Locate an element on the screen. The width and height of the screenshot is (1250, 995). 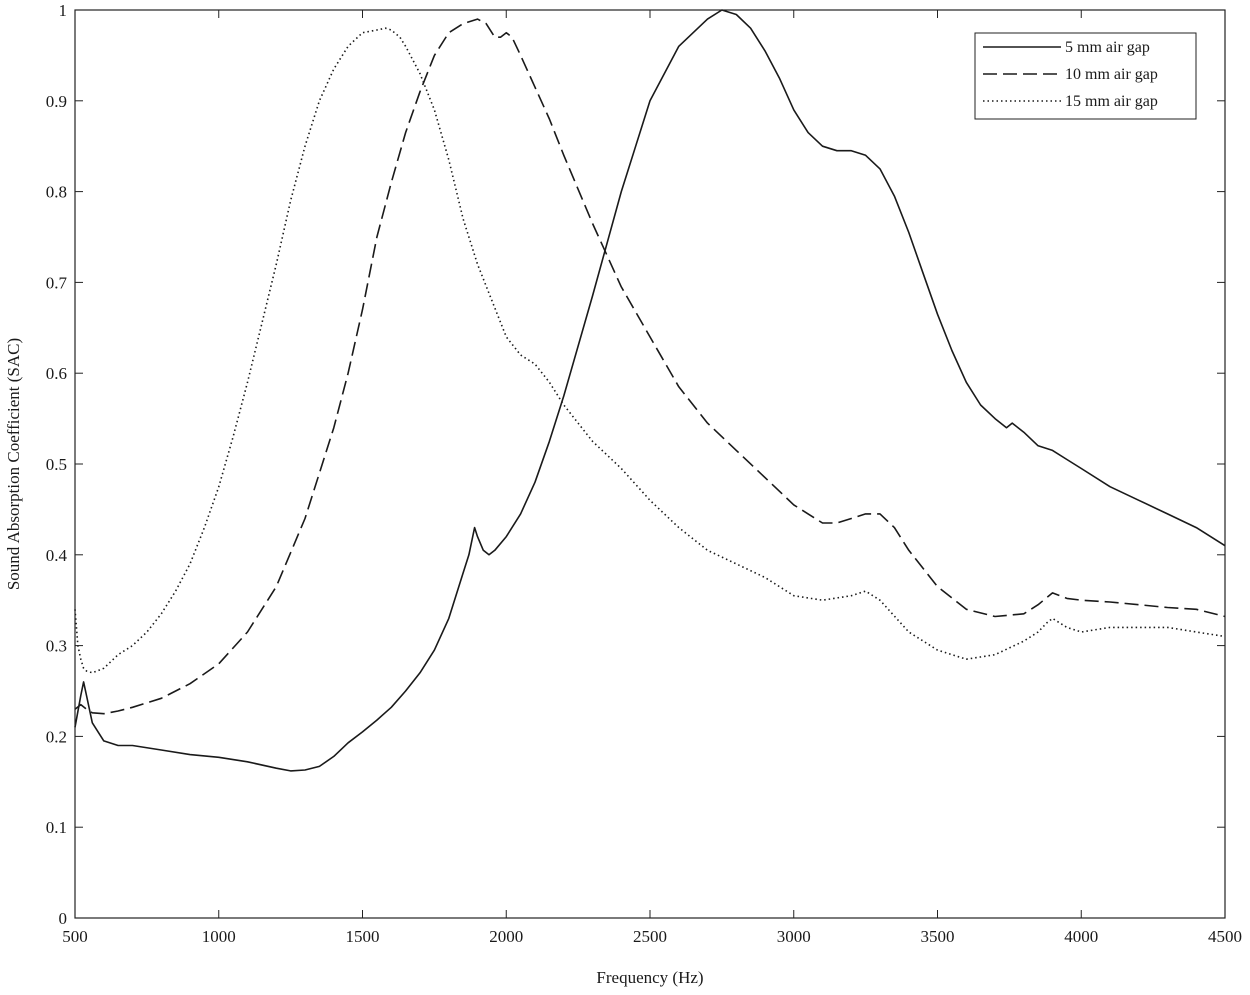
x-tick-label: 1500 is located at coordinates (363, 936).